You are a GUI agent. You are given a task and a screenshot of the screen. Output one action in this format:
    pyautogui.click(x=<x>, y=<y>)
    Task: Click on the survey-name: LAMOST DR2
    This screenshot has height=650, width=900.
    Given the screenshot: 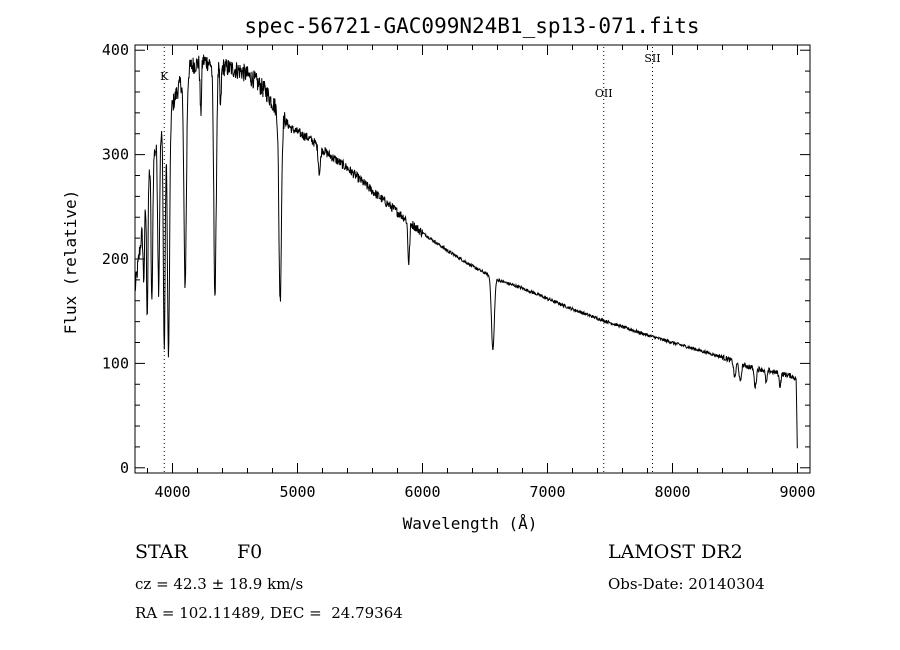 What is the action you would take?
    pyautogui.click(x=675, y=552)
    